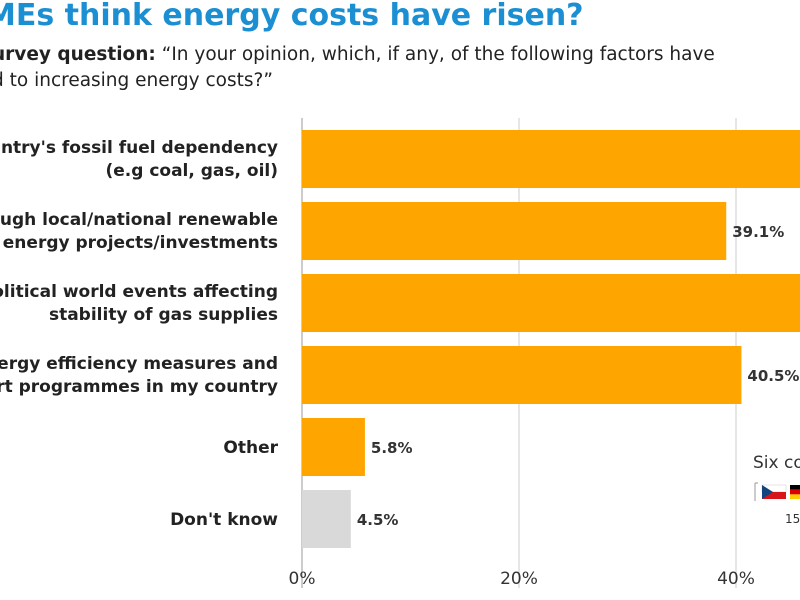  Describe the element at coordinates (136, 80) in the screenshot. I see `survey-question-line-2: d to increasing energy costs?”` at that location.